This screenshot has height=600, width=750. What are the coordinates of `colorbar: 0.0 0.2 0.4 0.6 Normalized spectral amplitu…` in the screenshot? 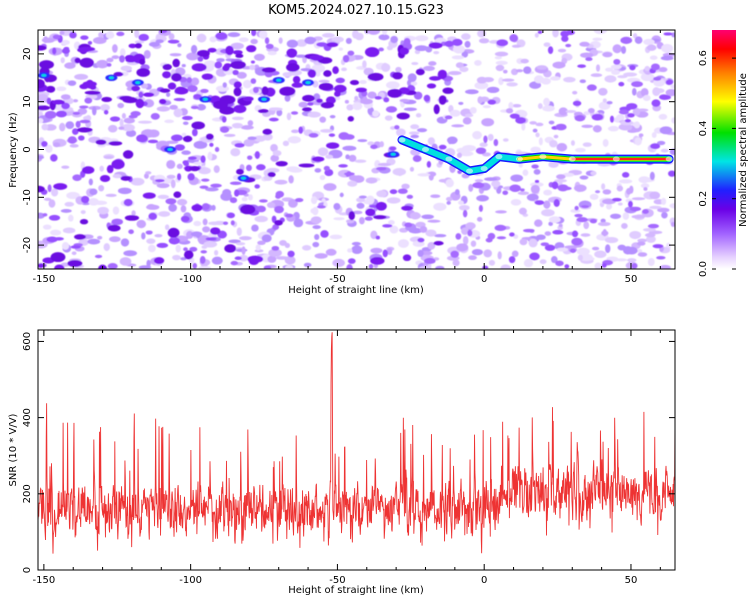 It's located at (723, 153).